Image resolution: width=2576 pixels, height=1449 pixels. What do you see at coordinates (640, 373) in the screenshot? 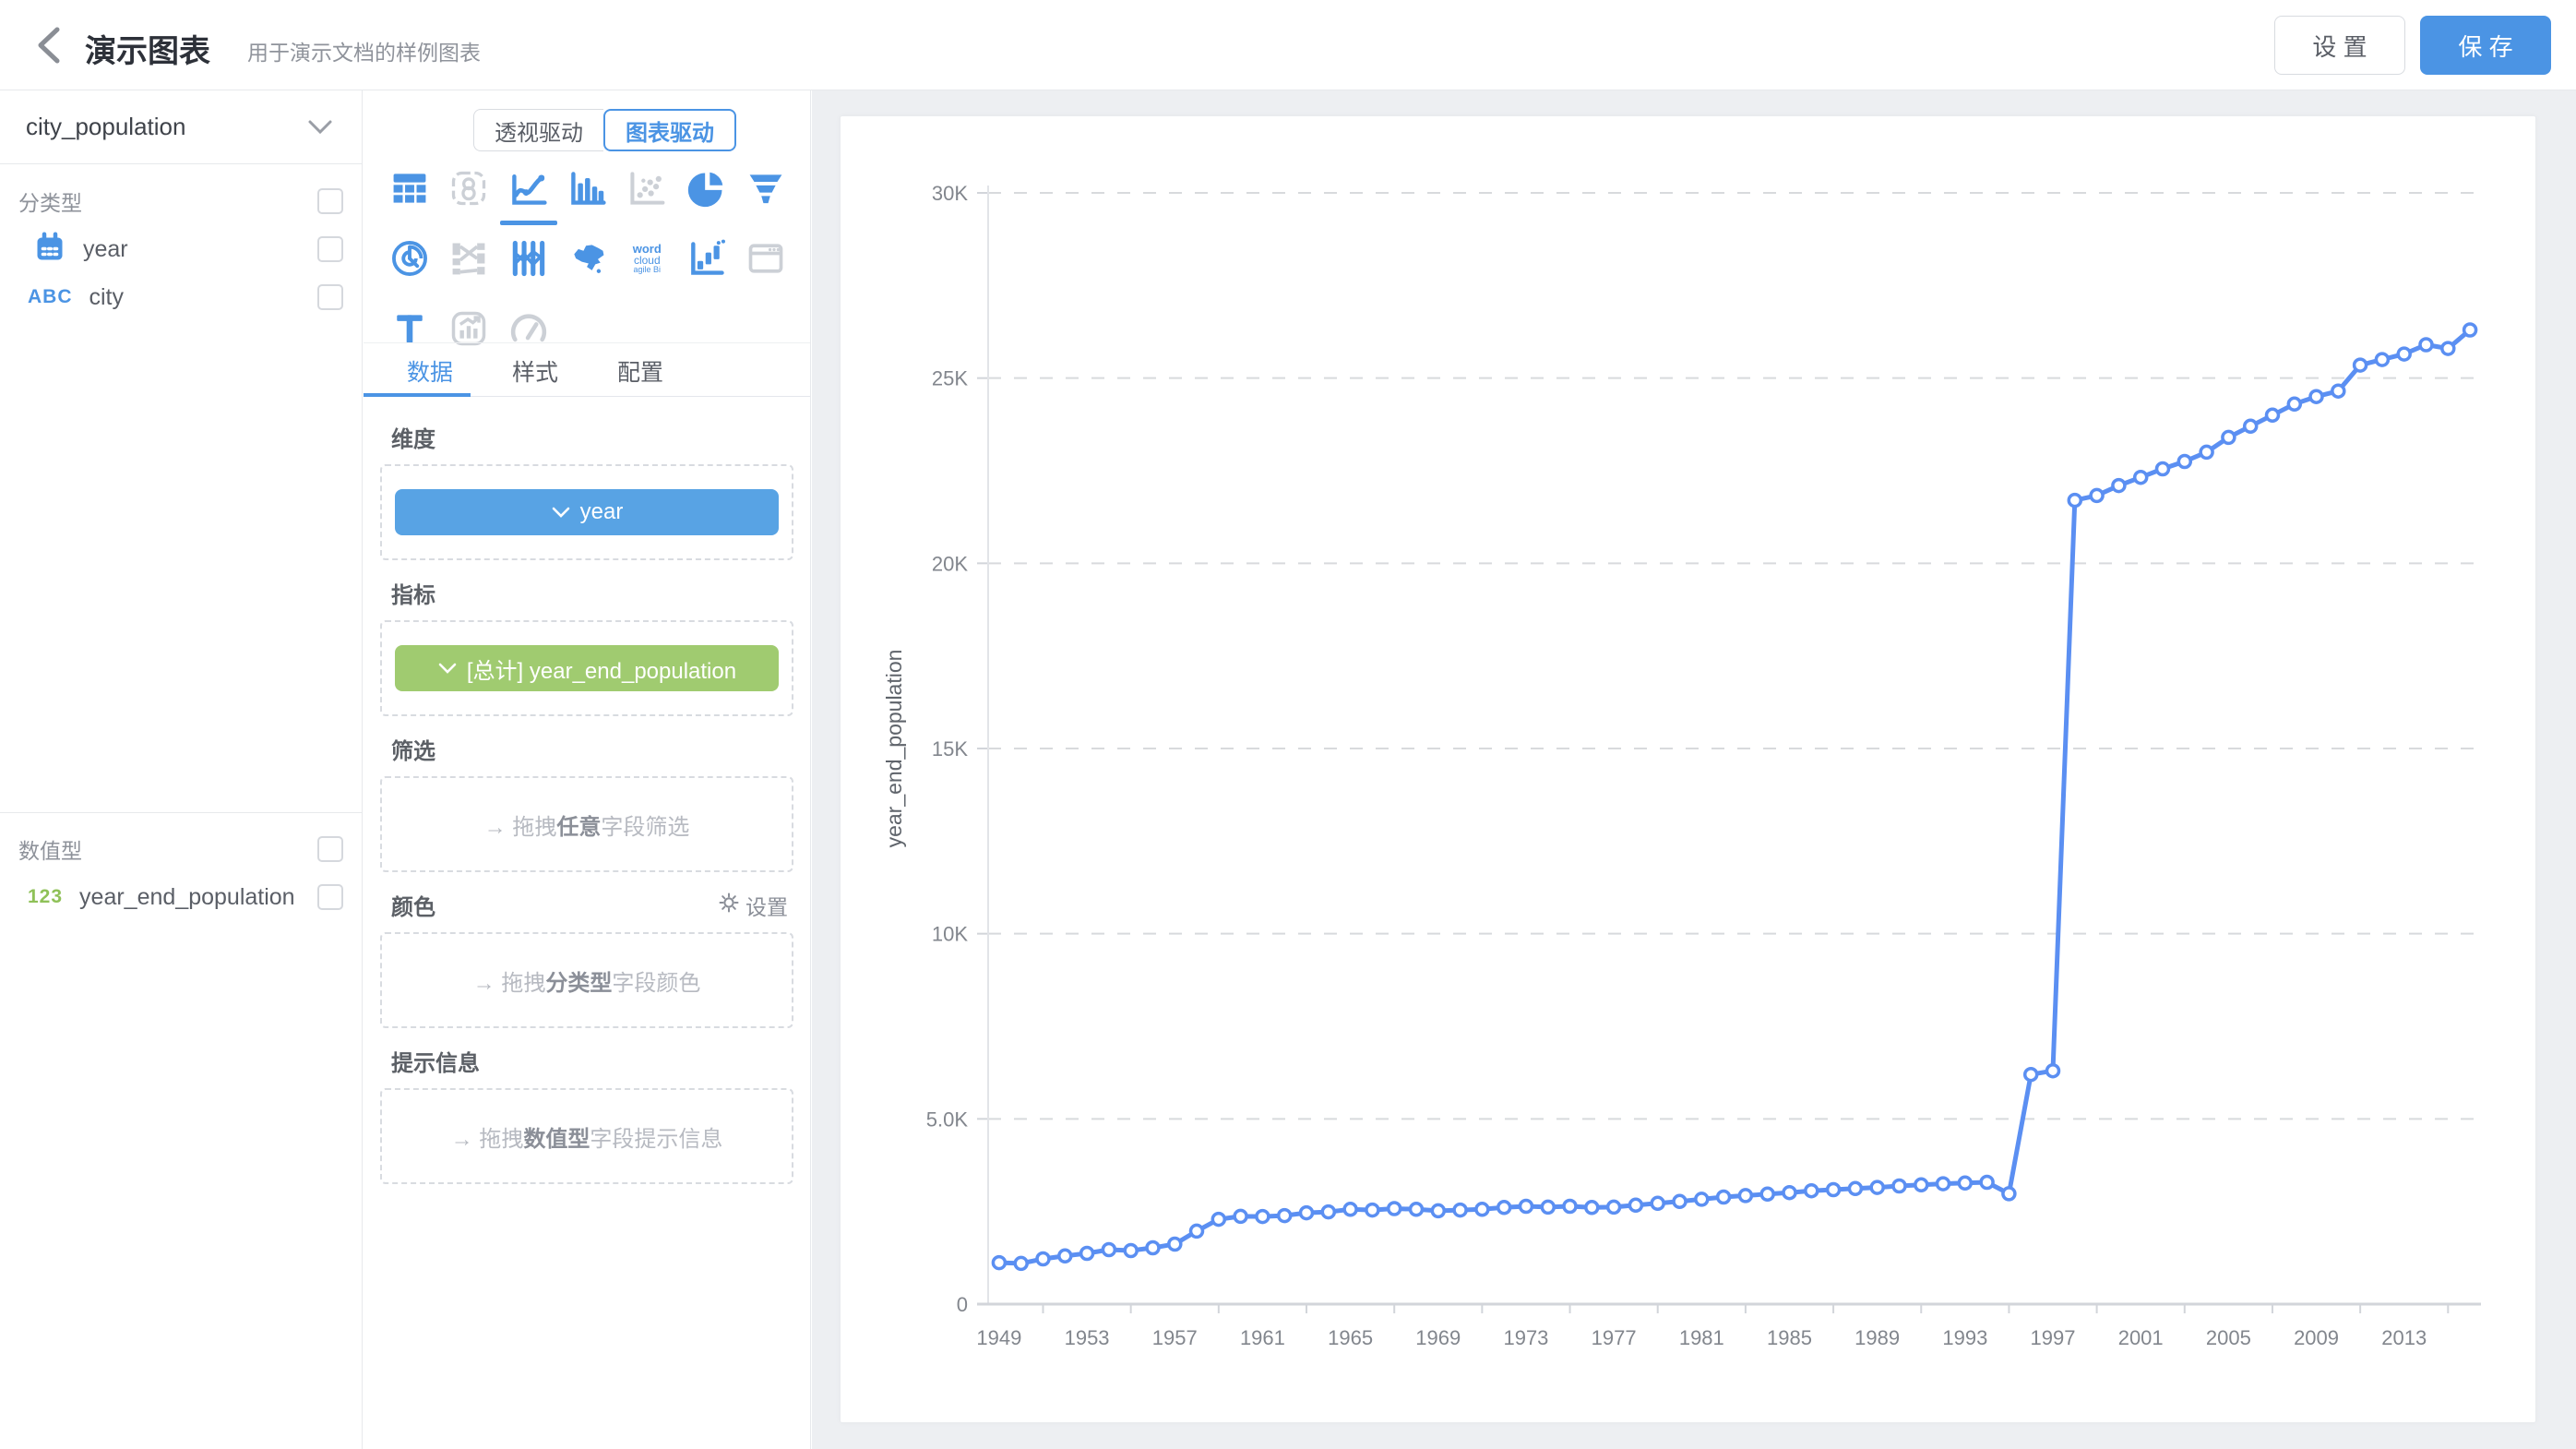
I see `tab-配置: 配置` at bounding box center [640, 373].